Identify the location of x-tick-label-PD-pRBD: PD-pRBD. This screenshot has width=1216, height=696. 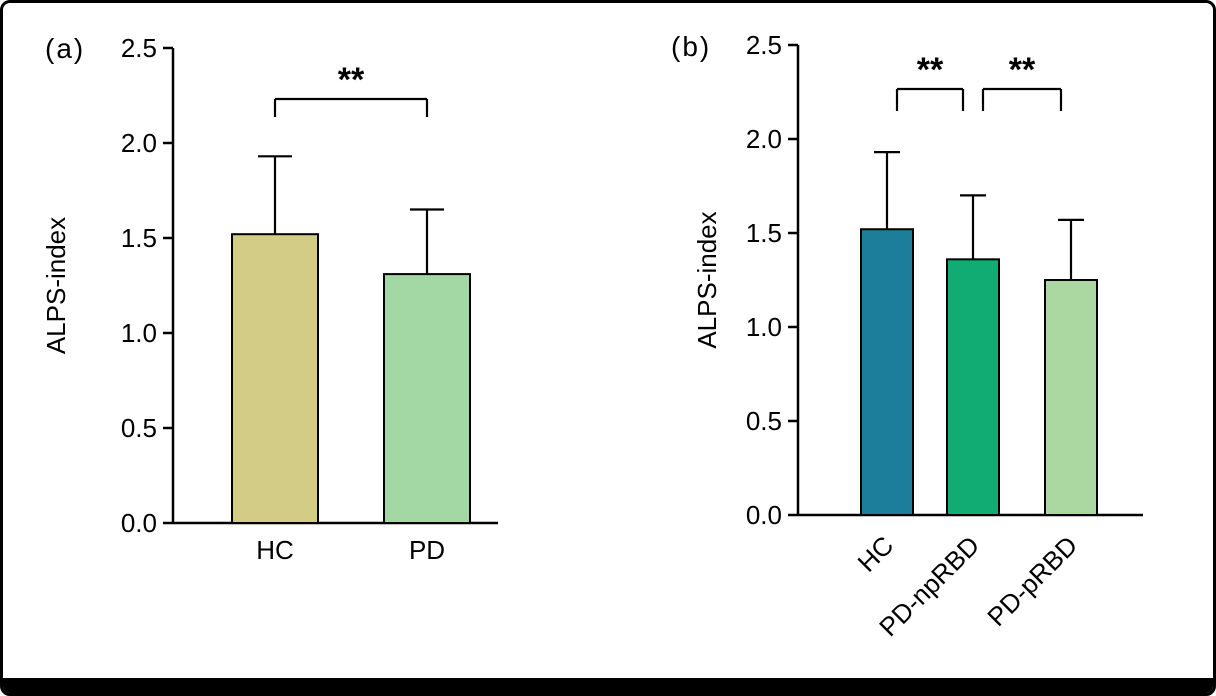
(1032, 581).